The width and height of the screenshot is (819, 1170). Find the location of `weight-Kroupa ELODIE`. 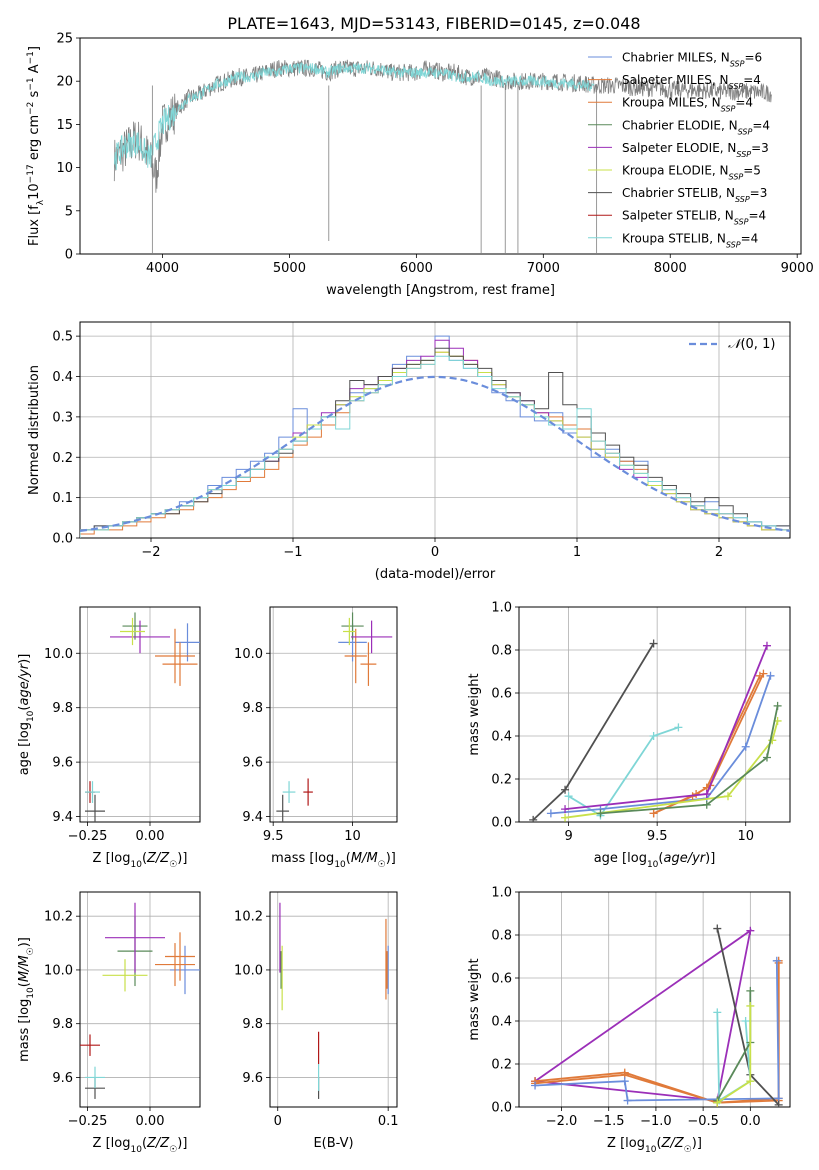

weight-Kroupa ELODIE is located at coordinates (671, 769).